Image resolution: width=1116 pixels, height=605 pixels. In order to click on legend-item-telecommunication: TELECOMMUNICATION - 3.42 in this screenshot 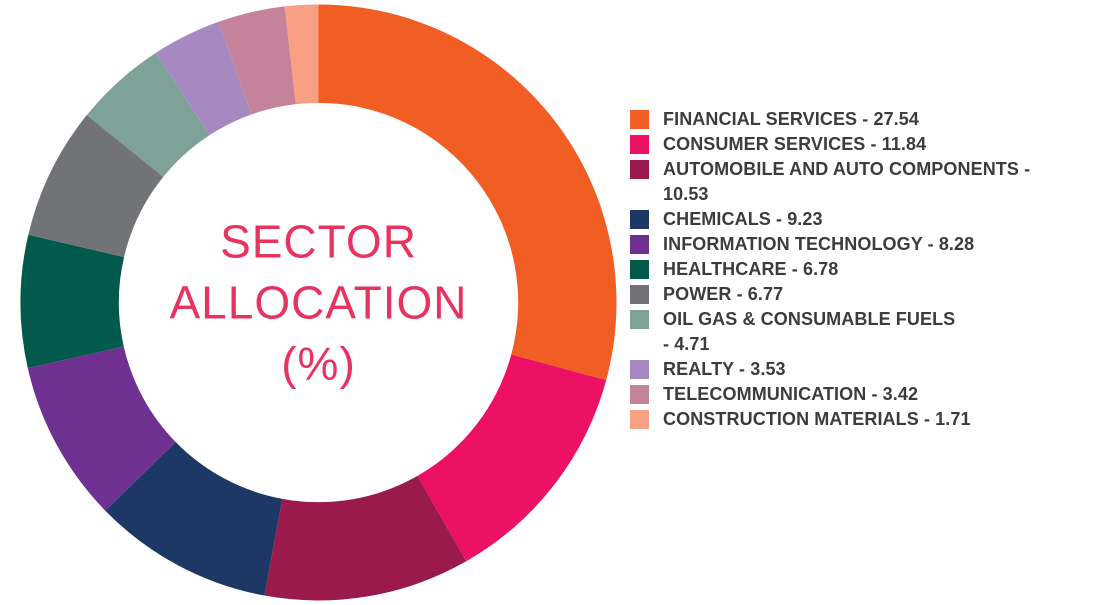, I will do `click(865, 394)`.